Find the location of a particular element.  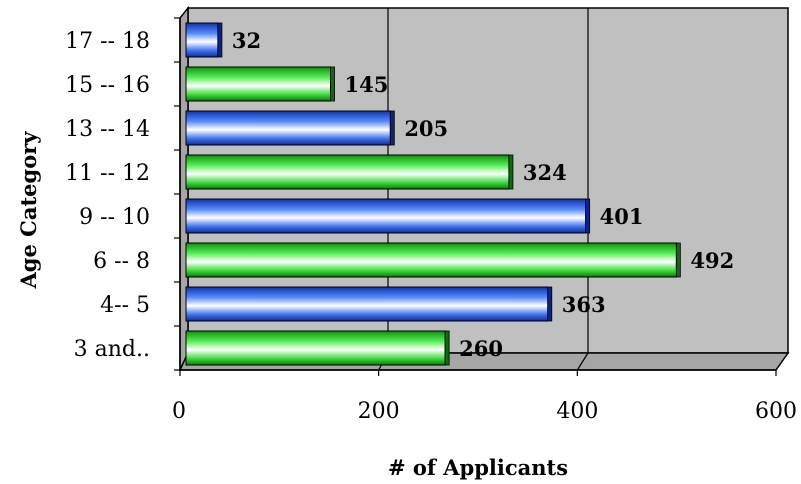

y-tick-label-2: 4-- 5 is located at coordinates (125, 305).